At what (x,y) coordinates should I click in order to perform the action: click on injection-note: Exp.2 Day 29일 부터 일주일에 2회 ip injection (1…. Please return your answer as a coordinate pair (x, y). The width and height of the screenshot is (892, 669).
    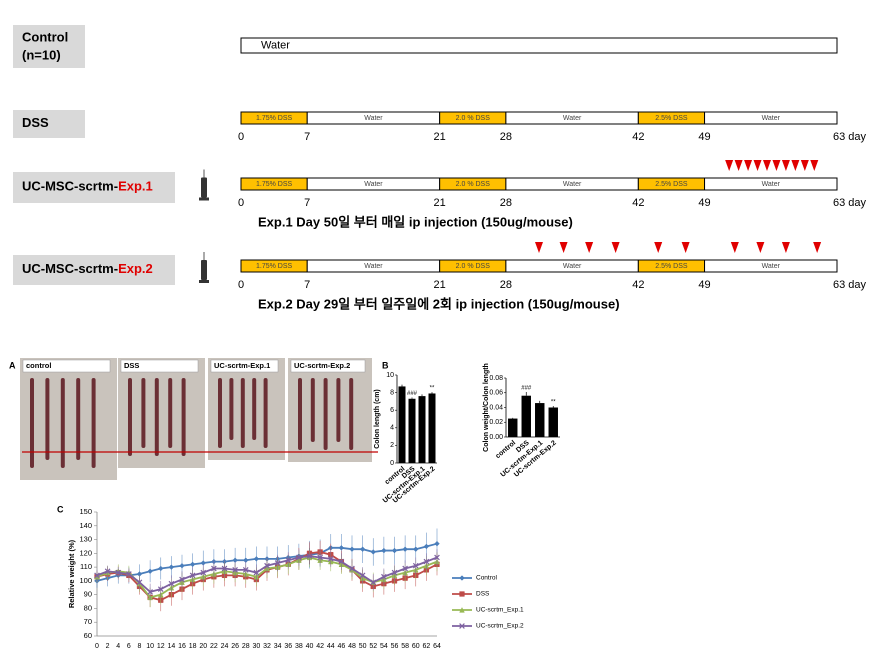
    Looking at the image, I should click on (439, 303).